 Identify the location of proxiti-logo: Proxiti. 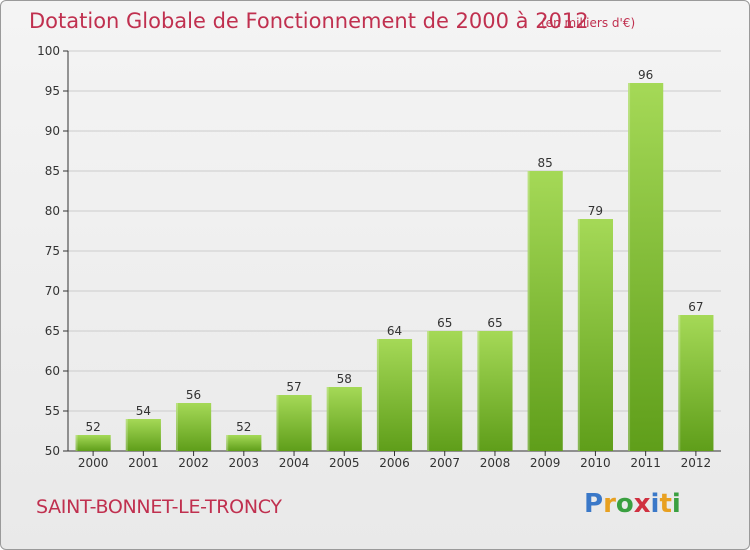
(632, 504).